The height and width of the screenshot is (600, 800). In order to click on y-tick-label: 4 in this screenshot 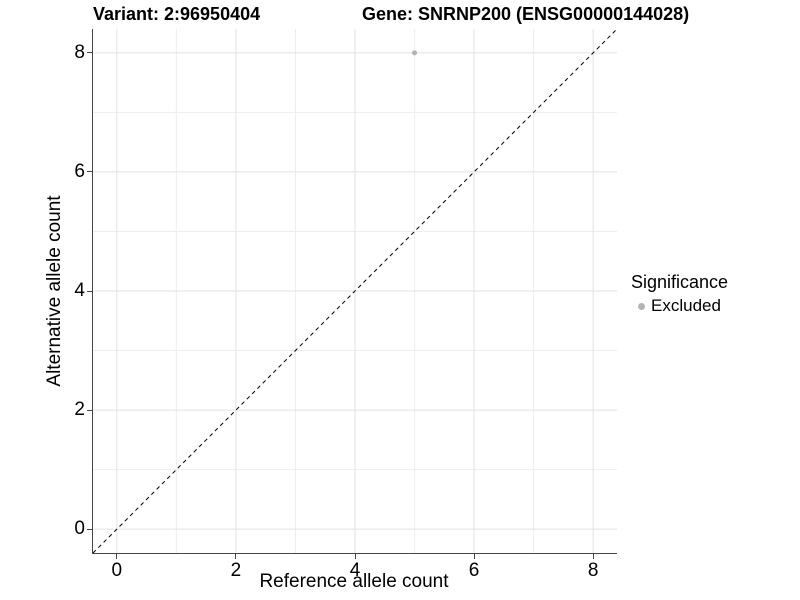, I will do `click(79, 290)`.